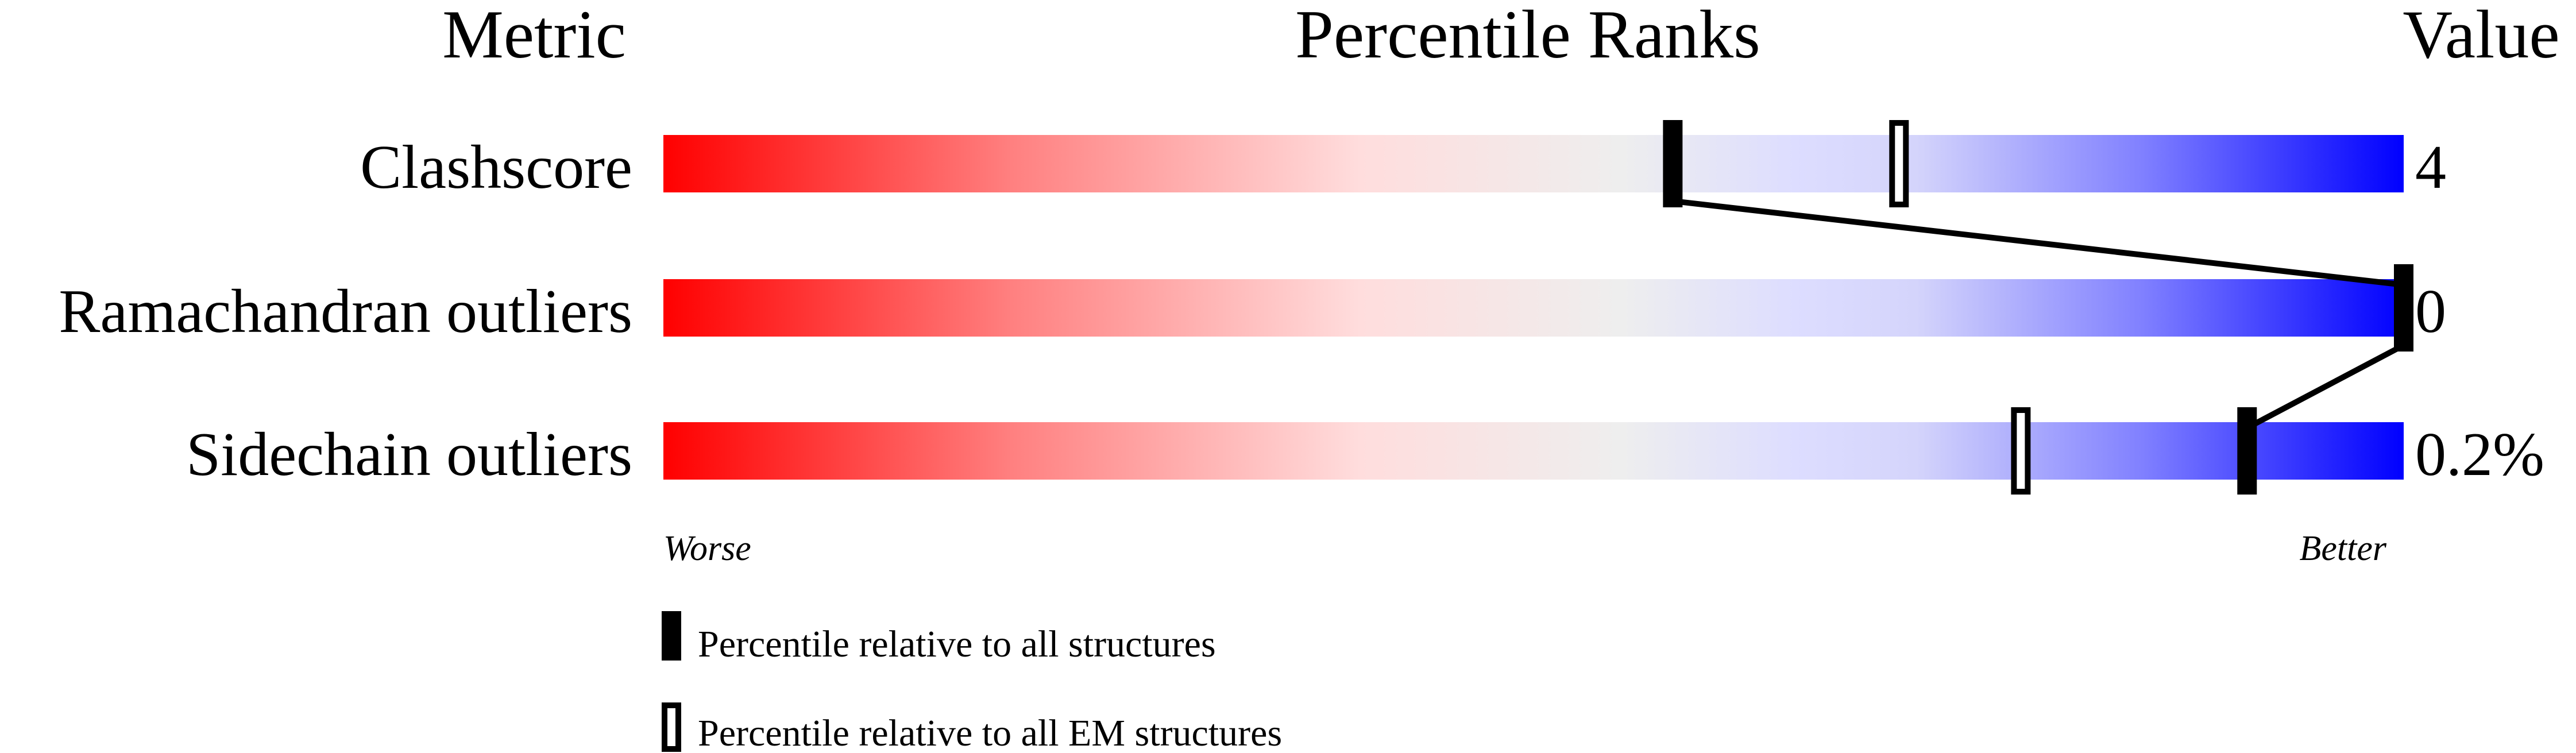  Describe the element at coordinates (671, 727) in the screenshot. I see `legend-marker-em` at that location.